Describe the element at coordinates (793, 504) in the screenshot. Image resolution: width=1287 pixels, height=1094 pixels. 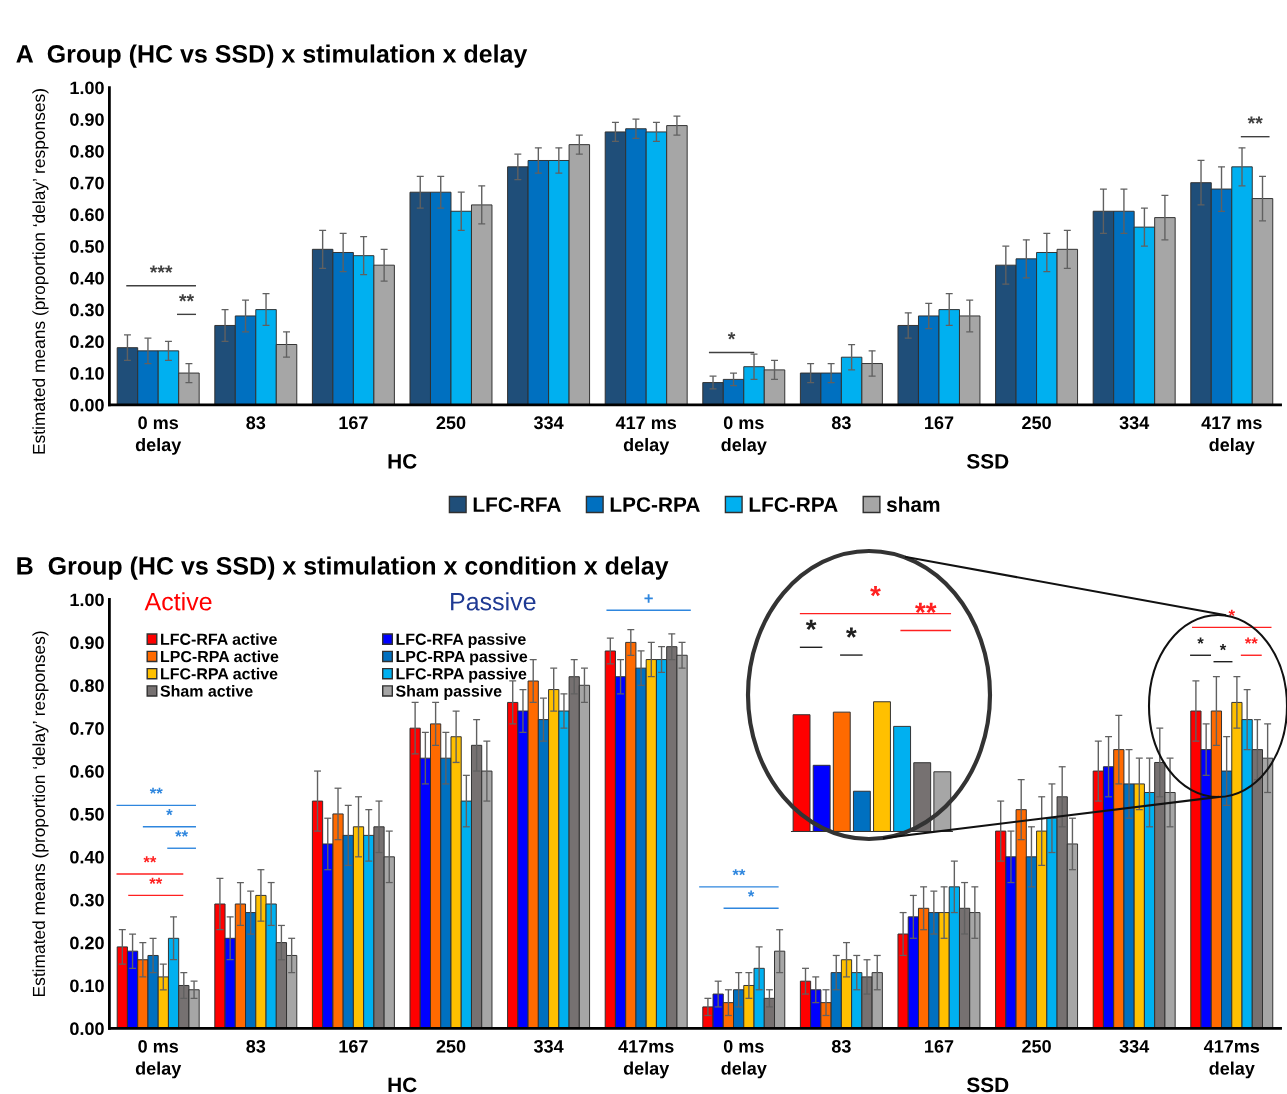
I see `legend-label: LFC-RPA` at that location.